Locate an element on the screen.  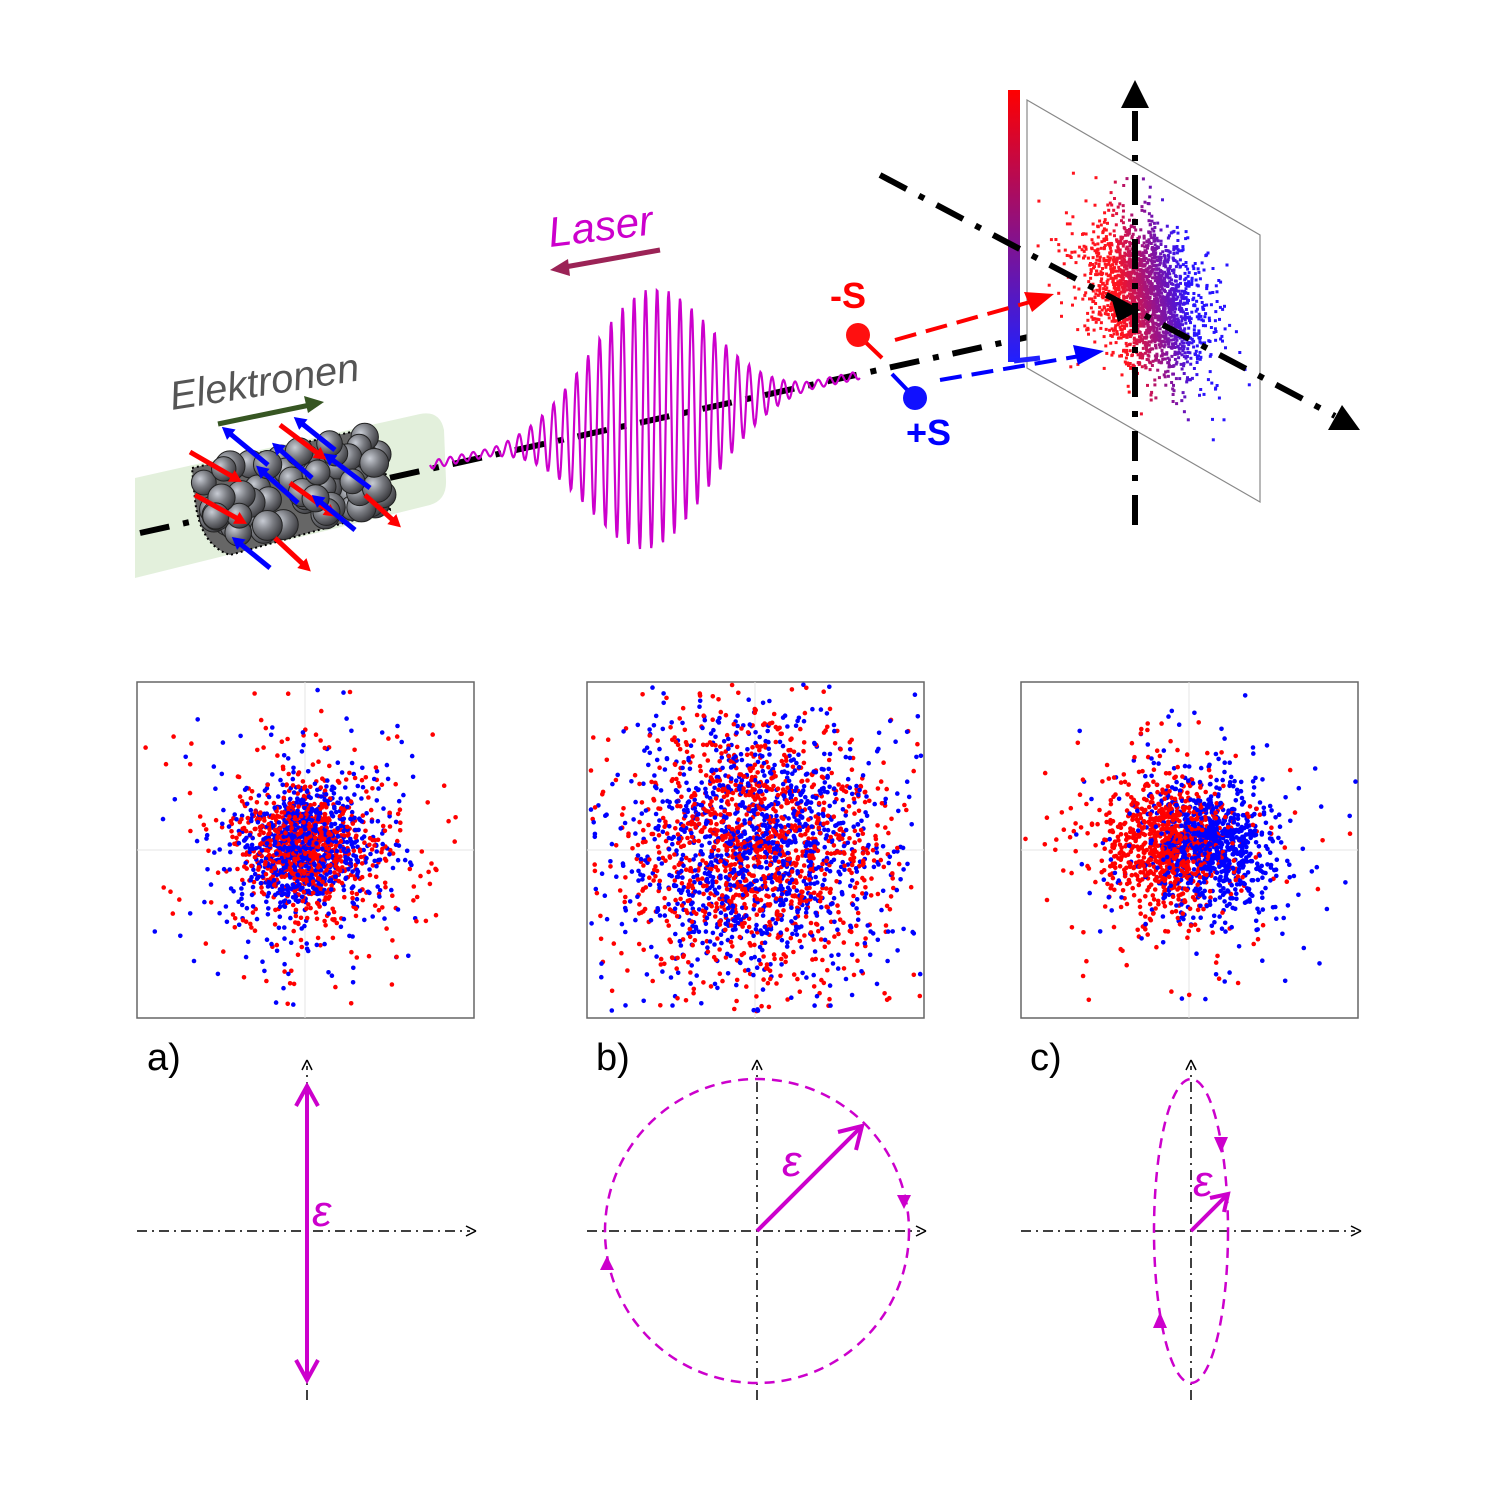
spin-plus-deflection-path is located at coordinates (1010, 368).